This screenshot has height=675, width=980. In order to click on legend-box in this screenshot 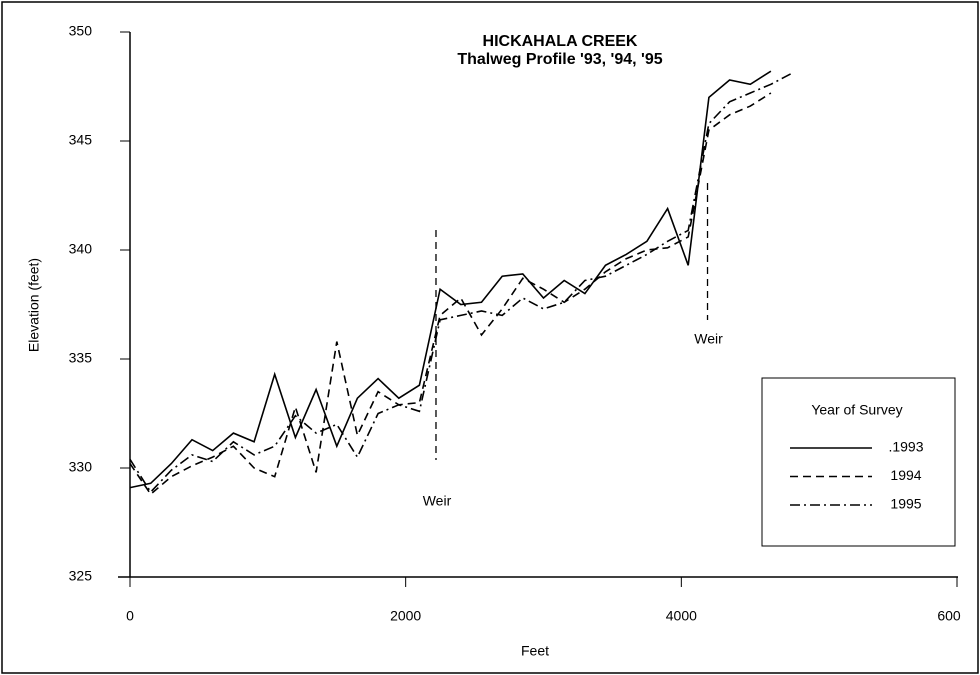, I will do `click(858, 462)`.